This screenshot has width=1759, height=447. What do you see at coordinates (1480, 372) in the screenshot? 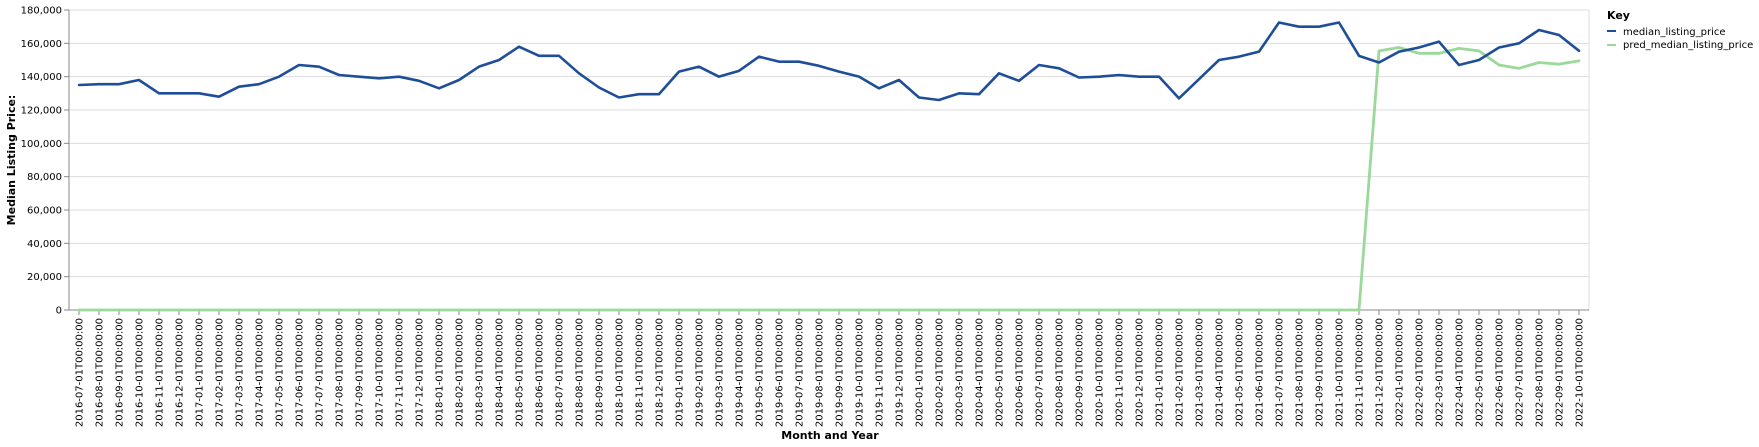
I see `x-tick-label: 2022-05-01T00:00:00` at bounding box center [1480, 372].